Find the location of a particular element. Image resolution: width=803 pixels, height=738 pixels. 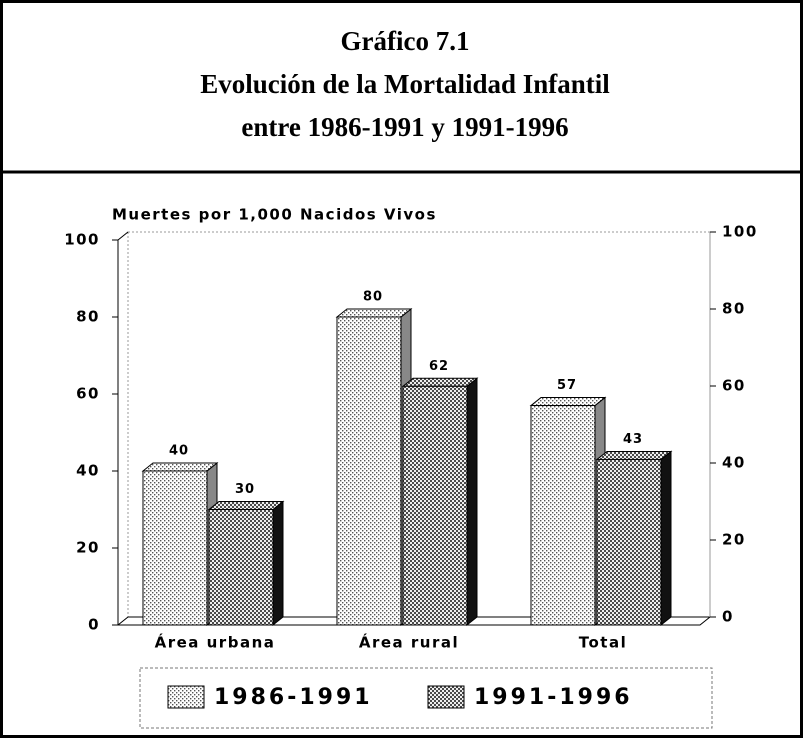

y-tick-label: 100 is located at coordinates (82, 240).